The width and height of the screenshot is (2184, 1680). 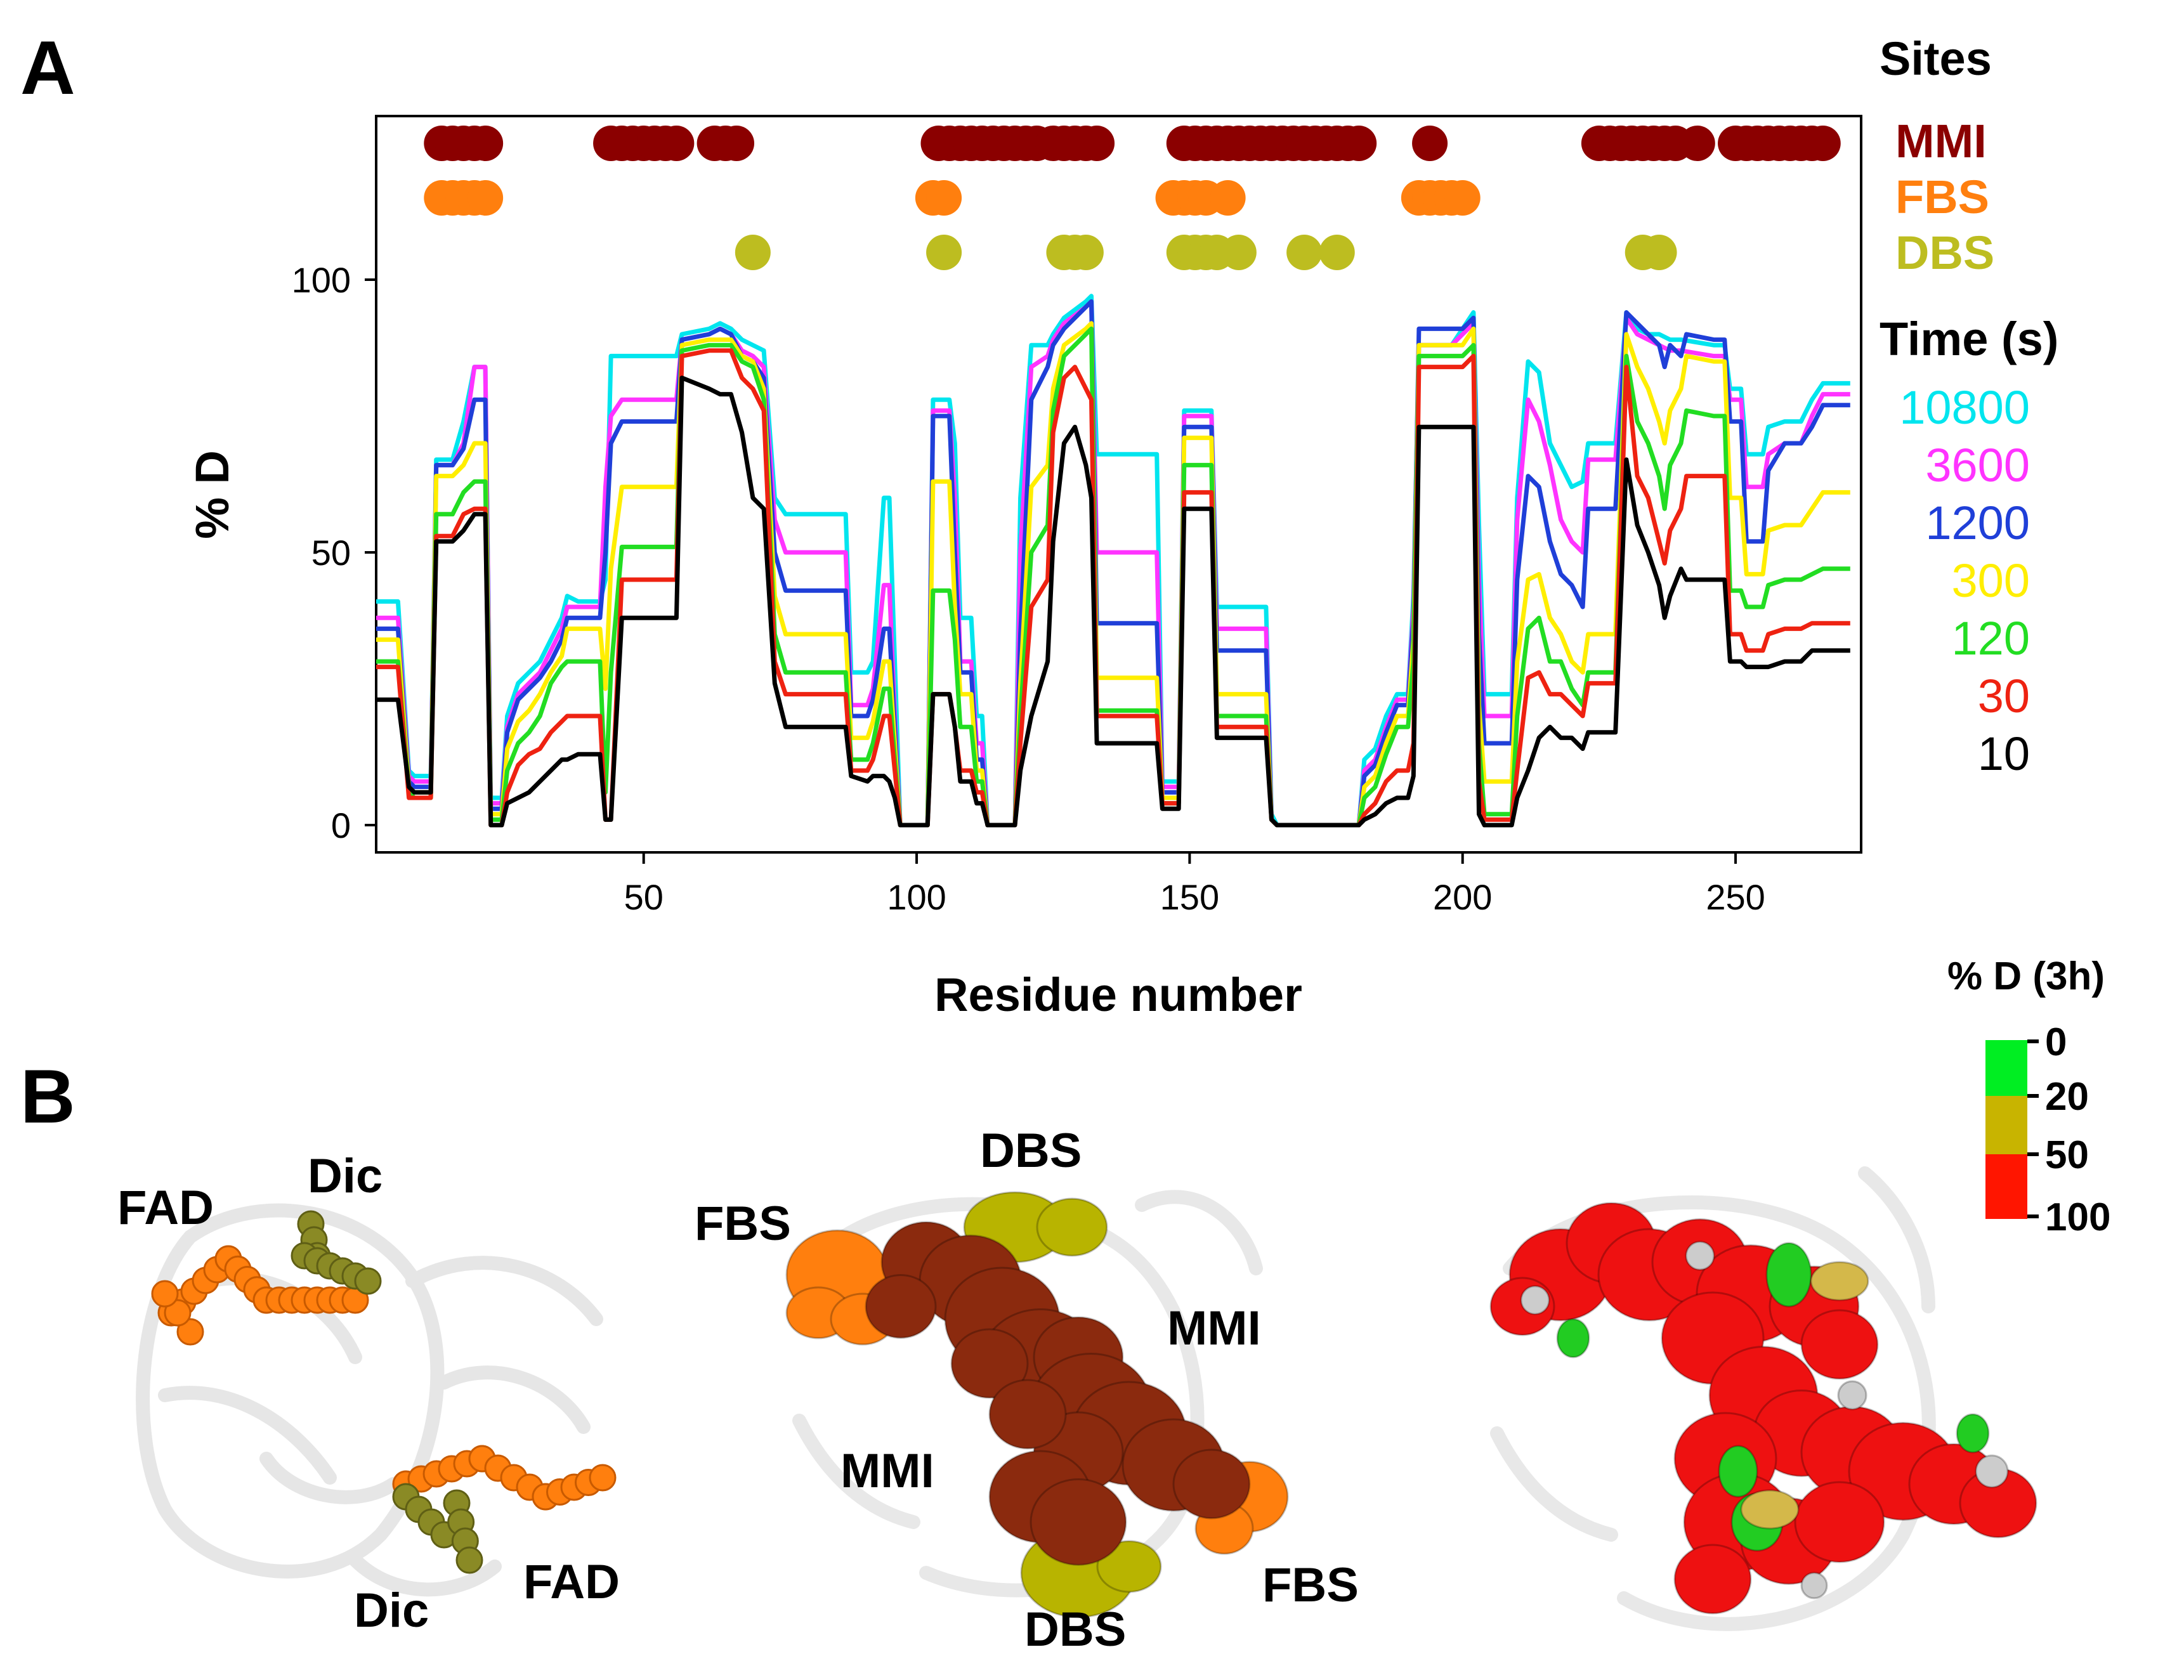 I want to click on colorbar-tick-100: 100, so click(x=2077, y=1217).